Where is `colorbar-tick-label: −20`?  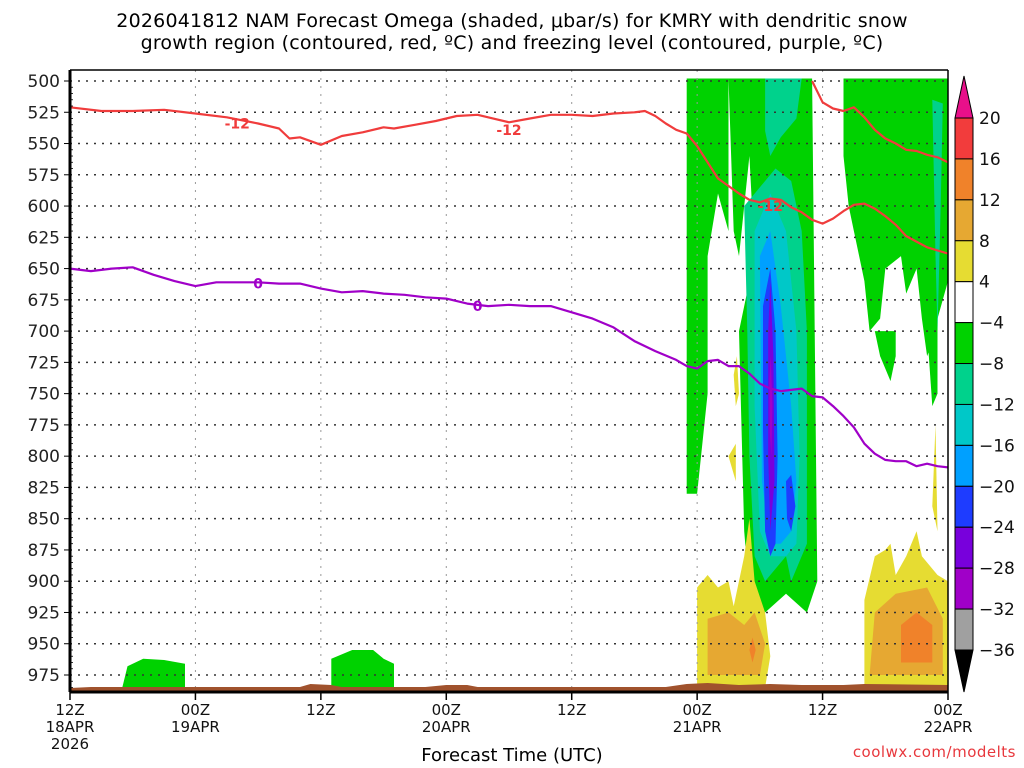
colorbar-tick-label: −20 is located at coordinates (997, 487).